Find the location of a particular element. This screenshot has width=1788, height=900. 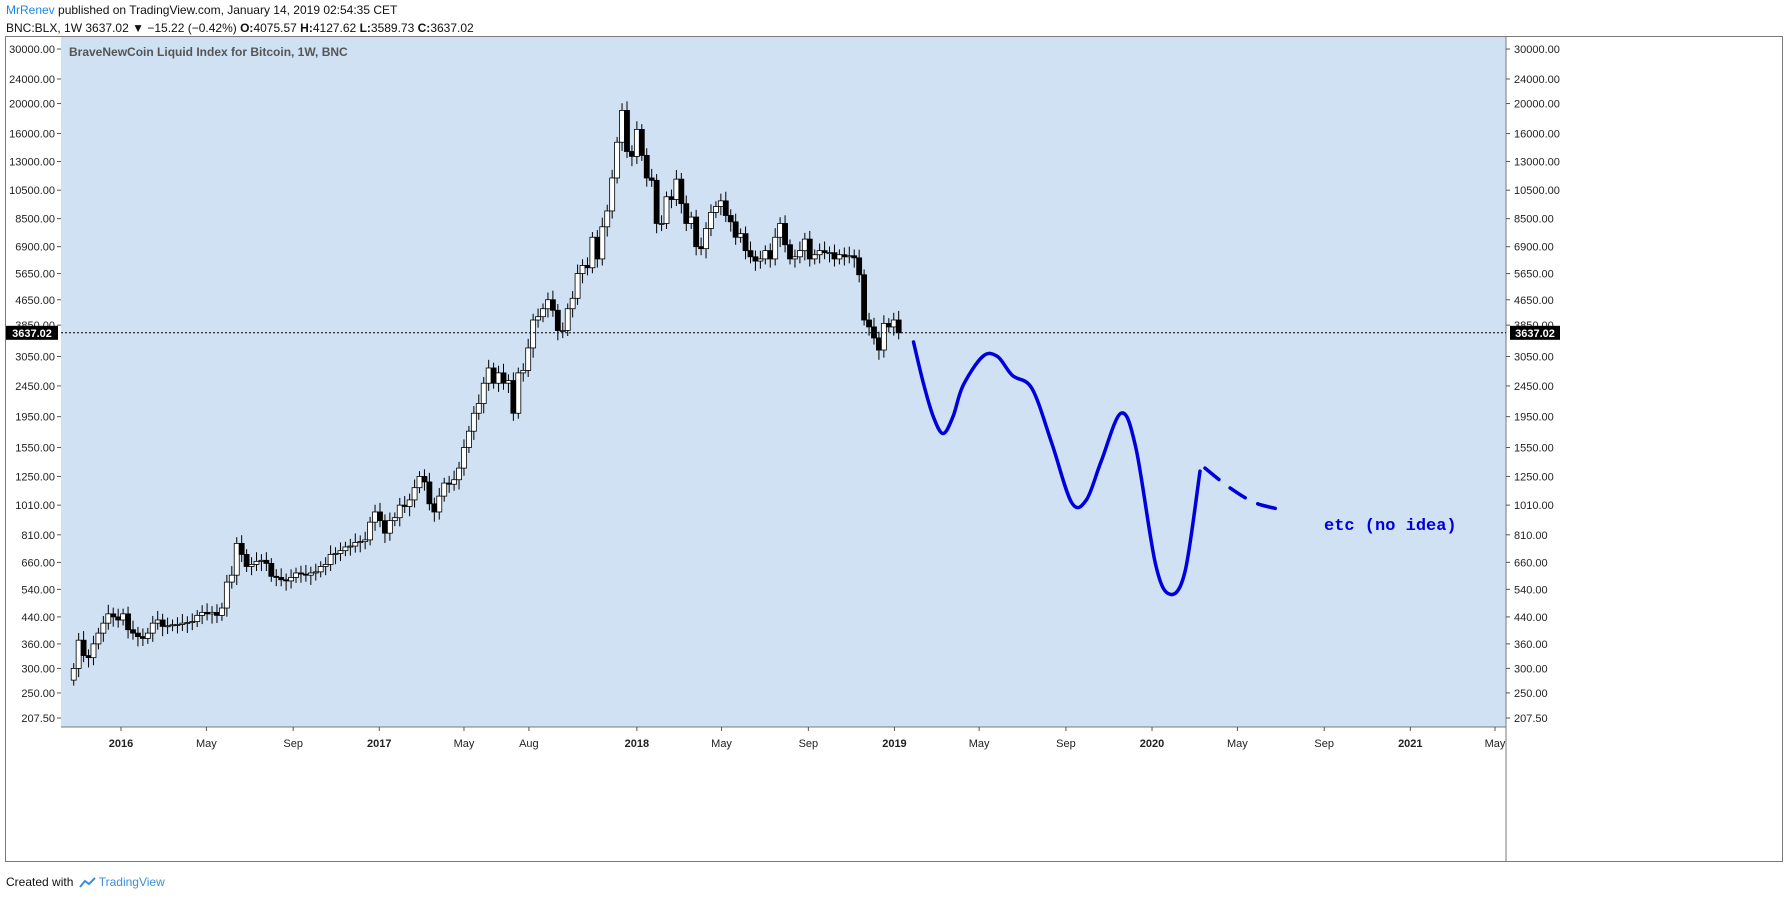

x-tick-label: Sep is located at coordinates (1066, 744).